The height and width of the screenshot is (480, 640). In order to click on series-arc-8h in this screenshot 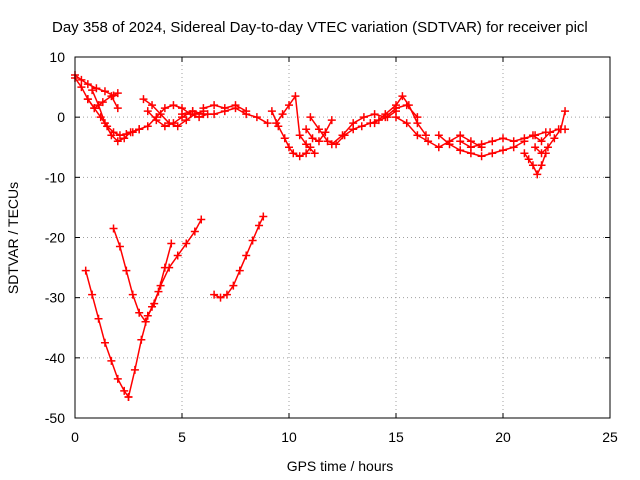, I will do `click(239, 257)`.